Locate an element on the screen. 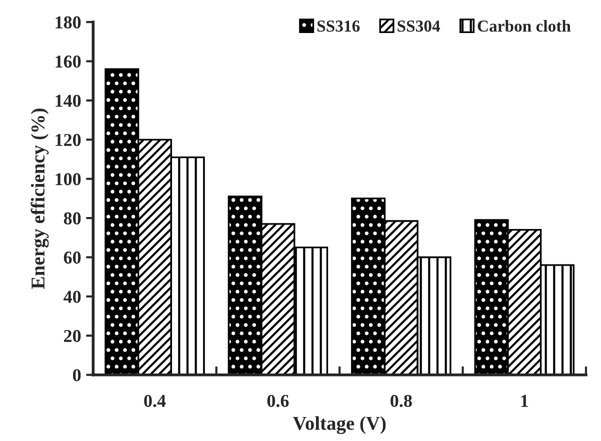  y-tick-label: 20 is located at coordinates (72, 336).